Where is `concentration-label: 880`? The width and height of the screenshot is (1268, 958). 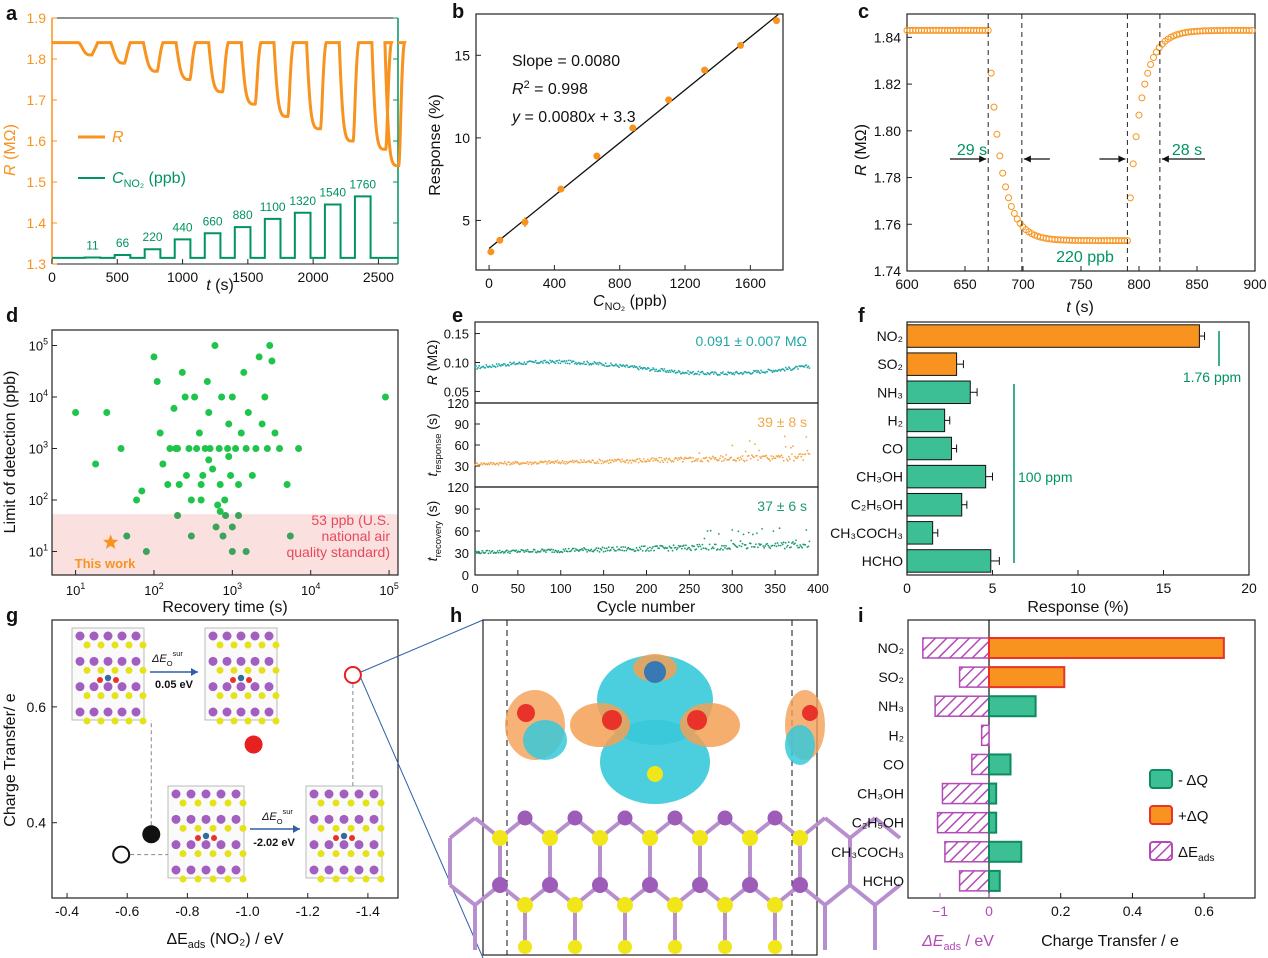 concentration-label: 880 is located at coordinates (243, 215).